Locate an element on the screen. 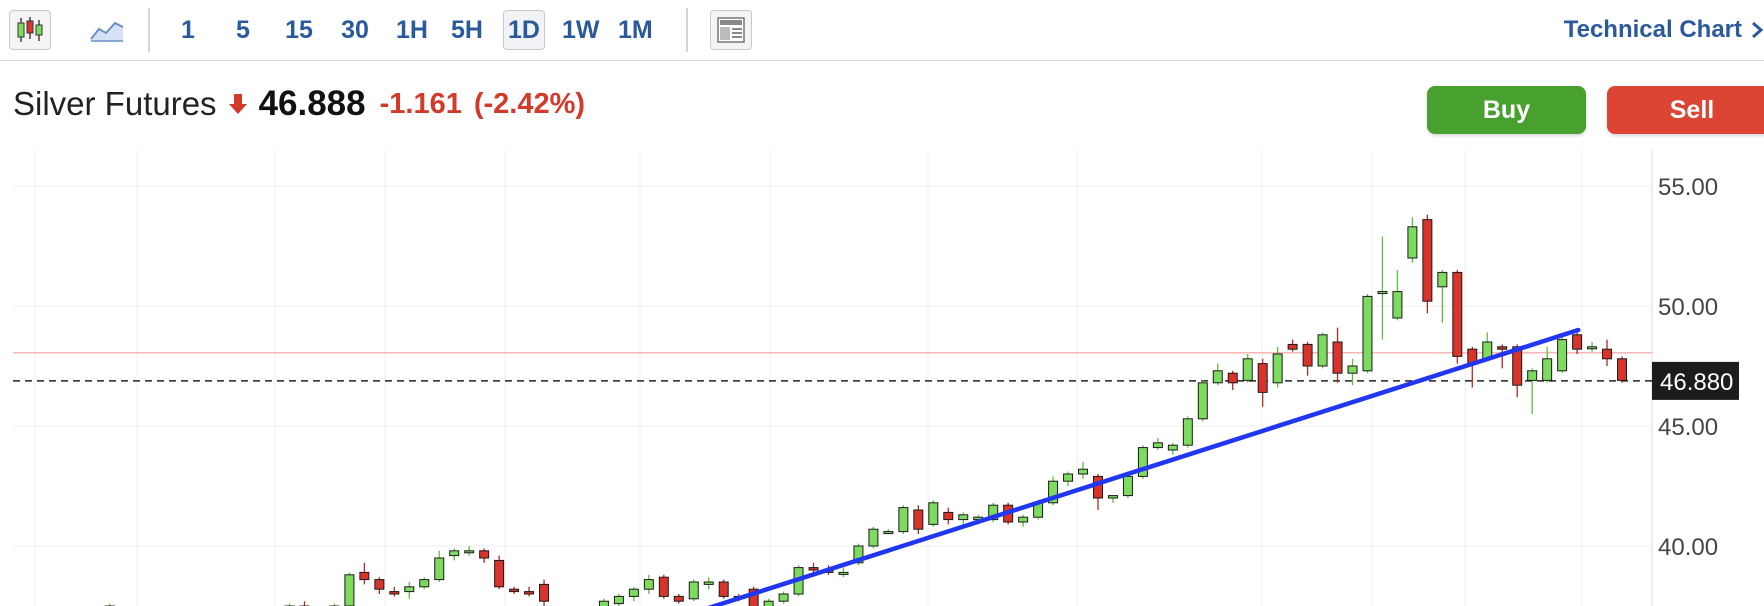 The width and height of the screenshot is (1764, 606). interval-1d: 1D is located at coordinates (524, 30).